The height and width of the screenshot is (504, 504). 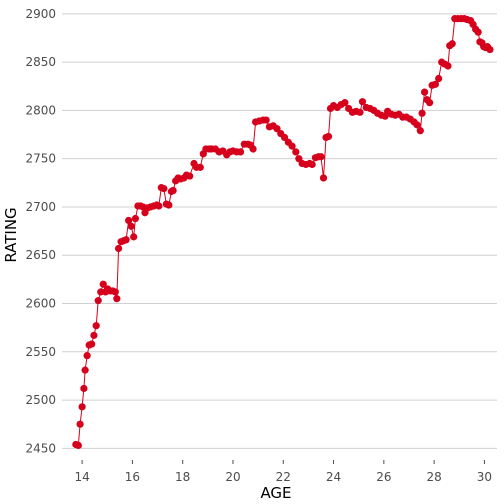 What do you see at coordinates (484, 477) in the screenshot?
I see `x-tick-label: 30` at bounding box center [484, 477].